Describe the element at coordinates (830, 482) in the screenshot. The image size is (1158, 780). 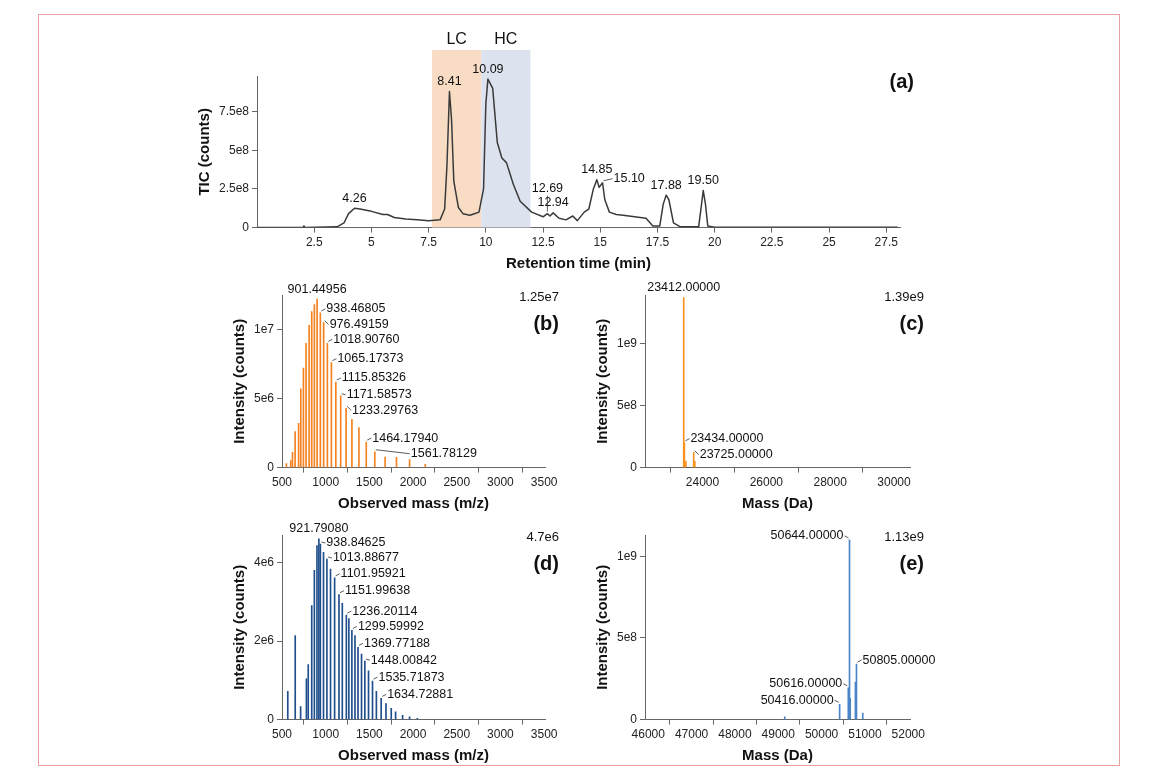
I see `x-tick-label: 28000` at that location.